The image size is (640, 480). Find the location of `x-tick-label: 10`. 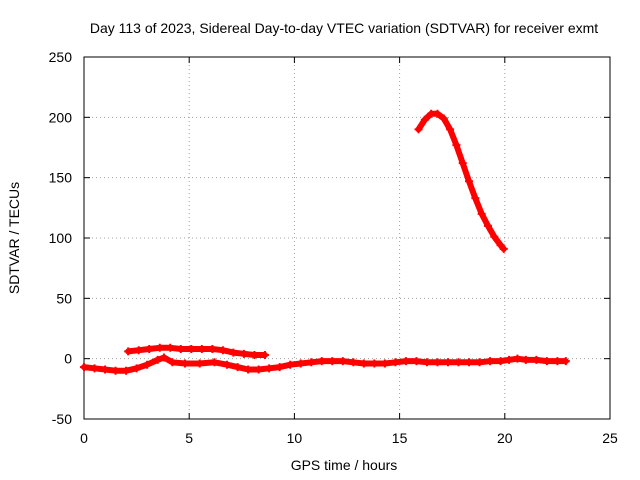

x-tick-label: 10 is located at coordinates (295, 438).